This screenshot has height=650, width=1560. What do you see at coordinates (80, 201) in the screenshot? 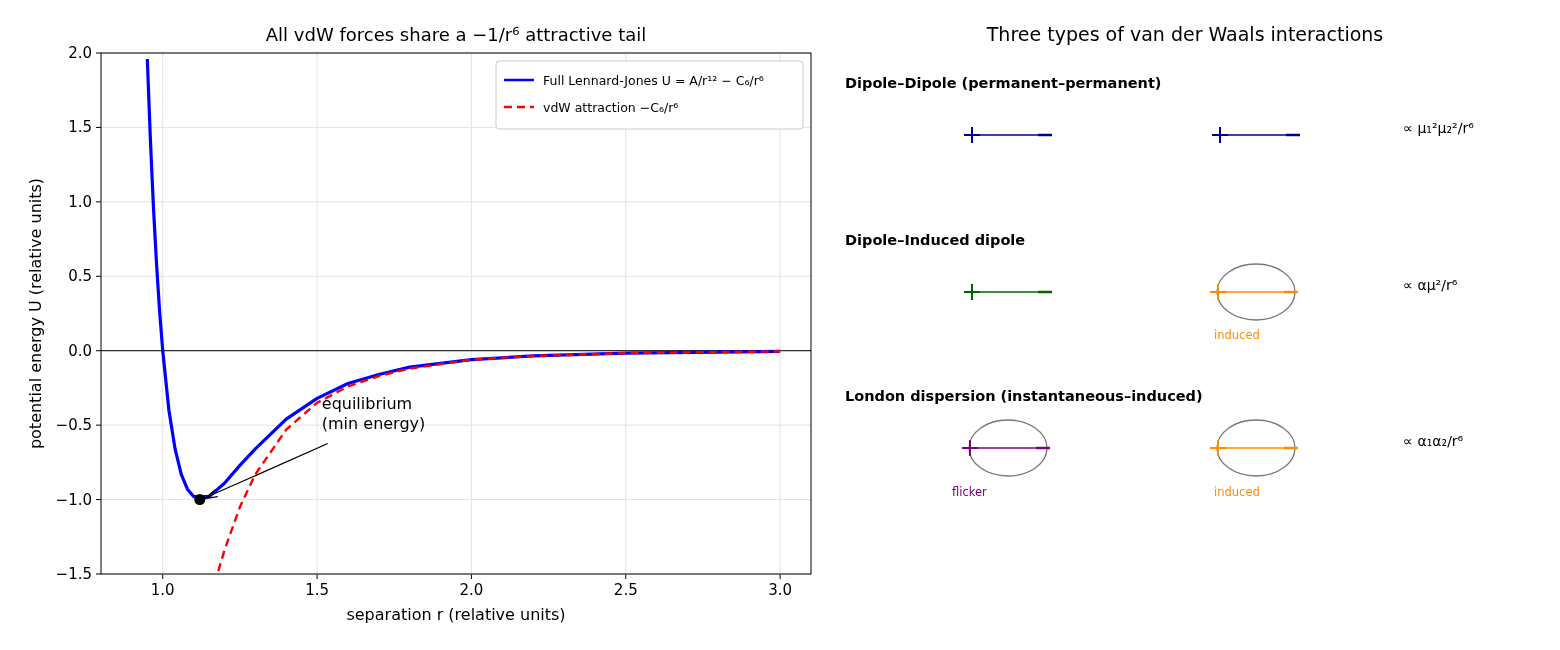
I see `y-tick-label: 1.0` at bounding box center [80, 201].